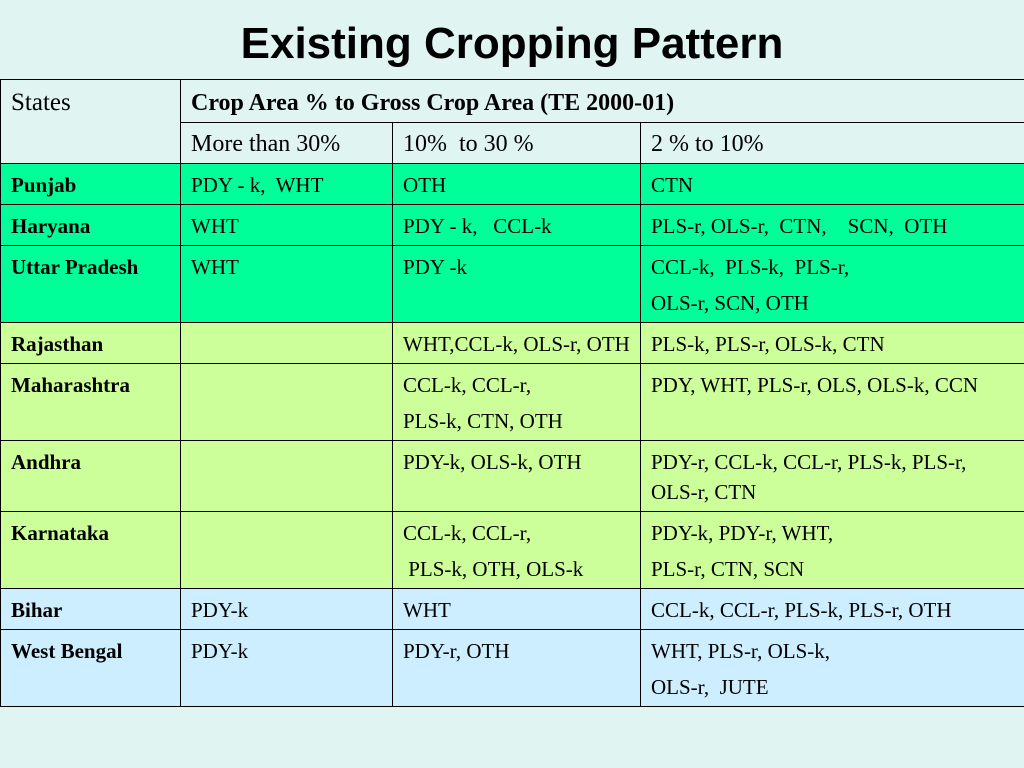  What do you see at coordinates (90, 121) in the screenshot?
I see `header-states: States` at bounding box center [90, 121].